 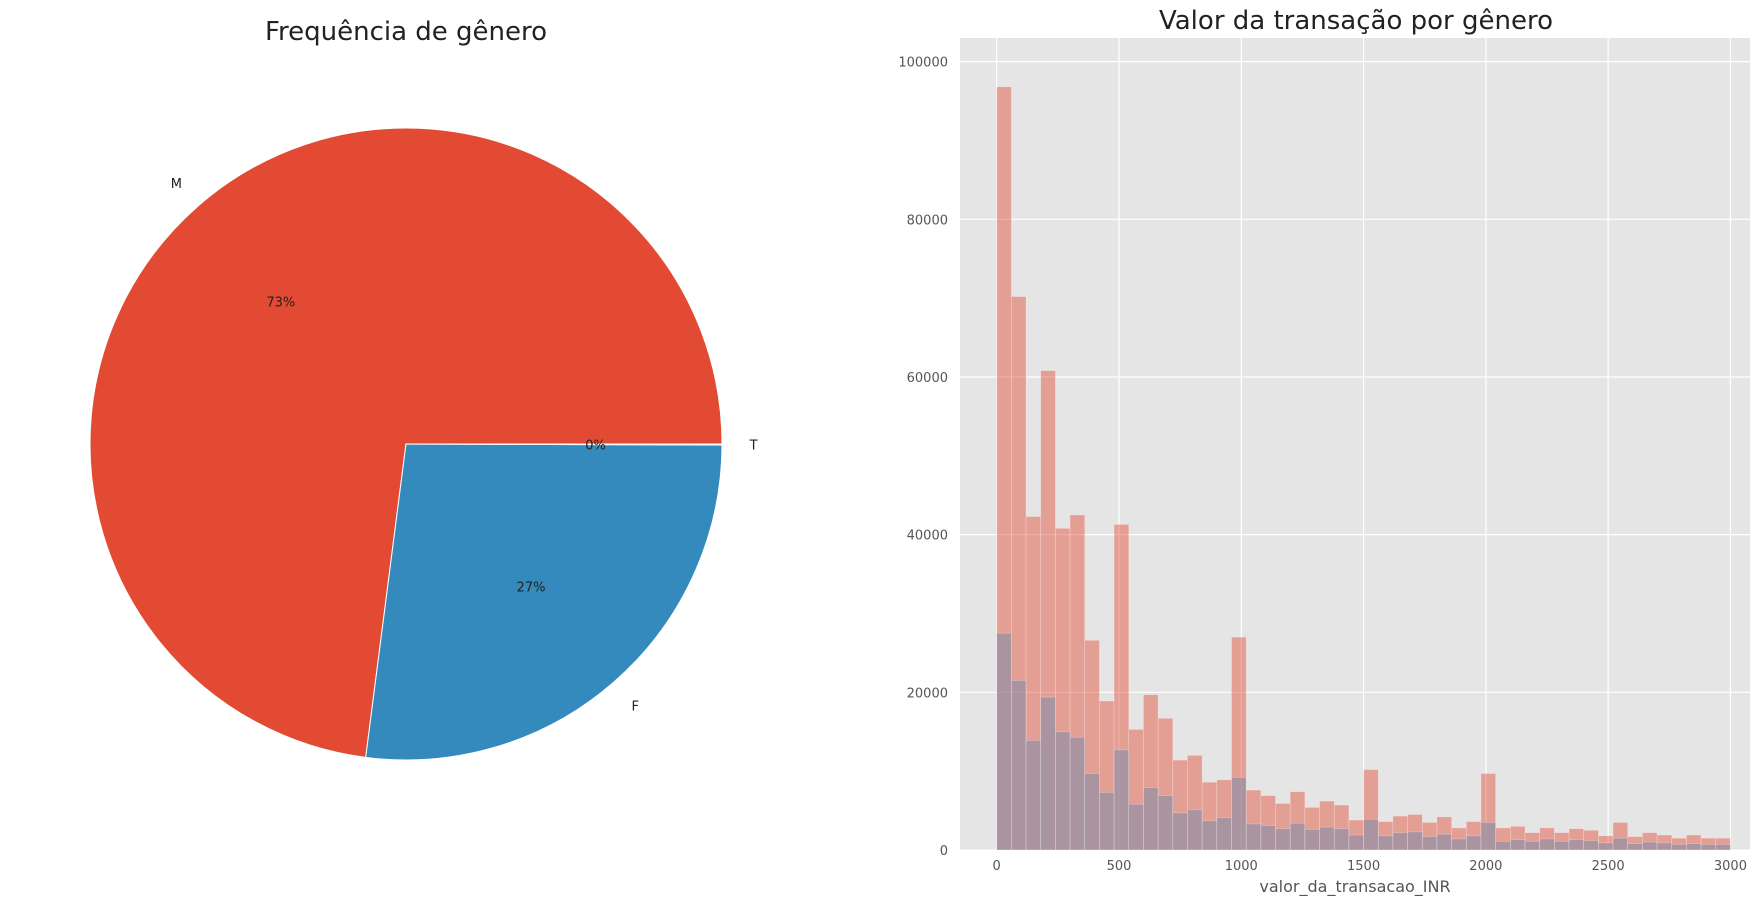 What do you see at coordinates (1241, 866) in the screenshot?
I see `x-tick-label: 1000` at bounding box center [1241, 866].